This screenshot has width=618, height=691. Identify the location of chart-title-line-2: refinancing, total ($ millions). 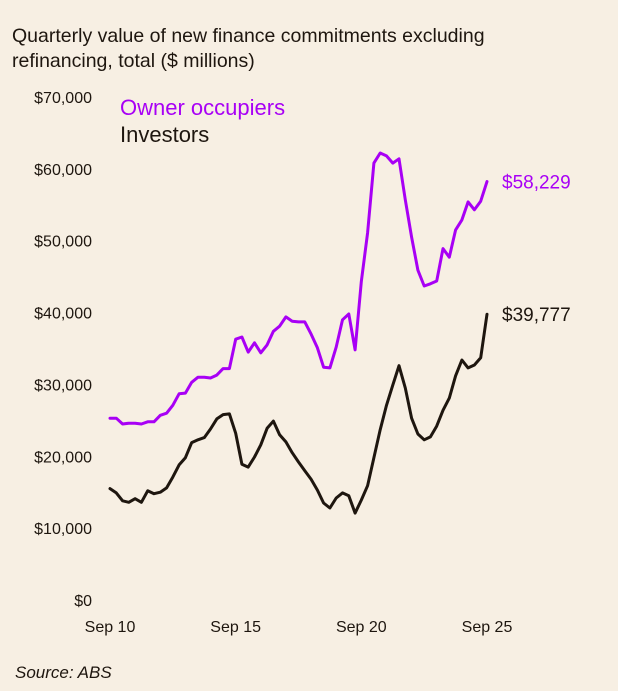
(133, 61).